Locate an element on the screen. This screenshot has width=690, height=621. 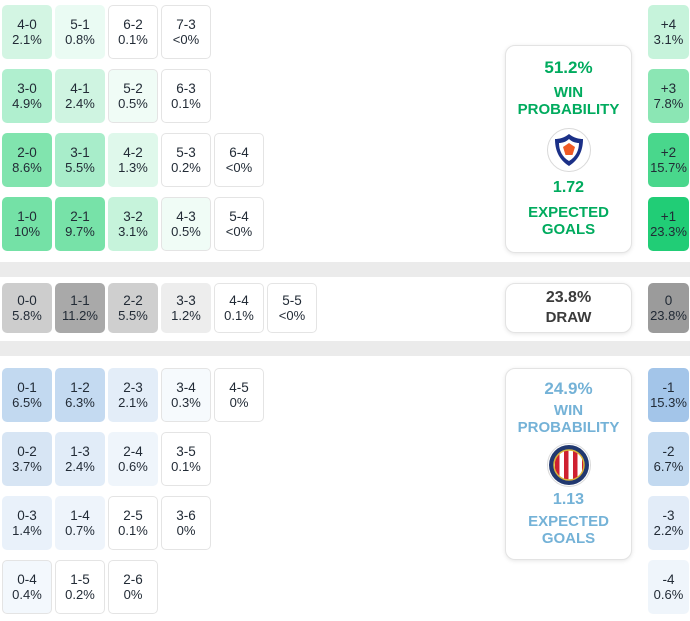
score-cell: 1-1 11.2% is located at coordinates (80, 308).